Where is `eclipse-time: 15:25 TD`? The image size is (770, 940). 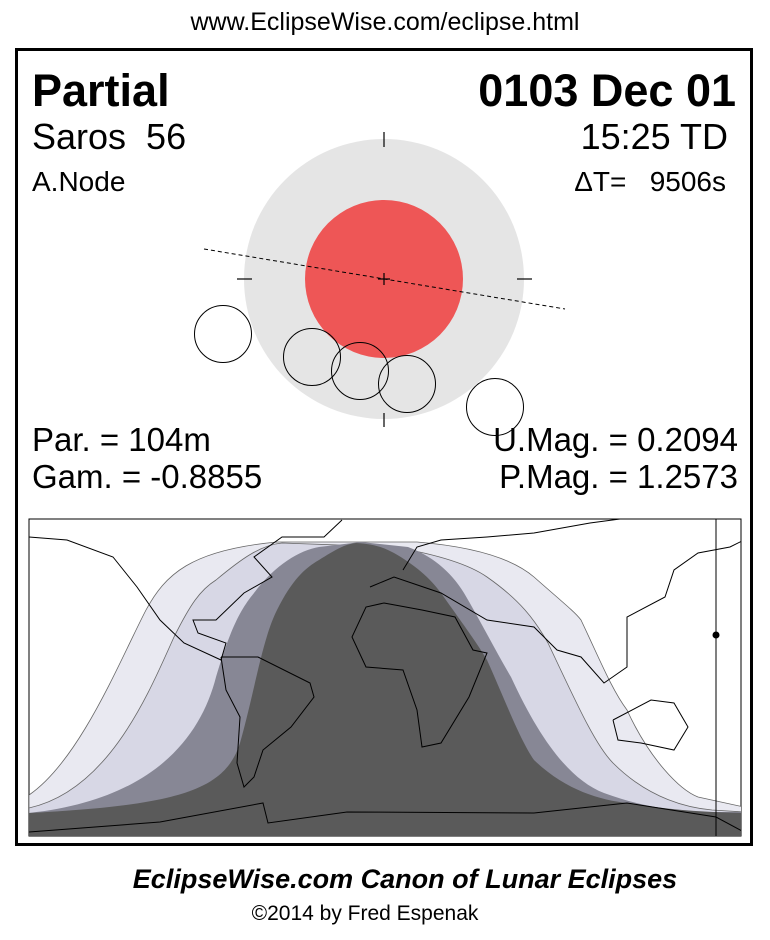 eclipse-time: 15:25 TD is located at coordinates (654, 136).